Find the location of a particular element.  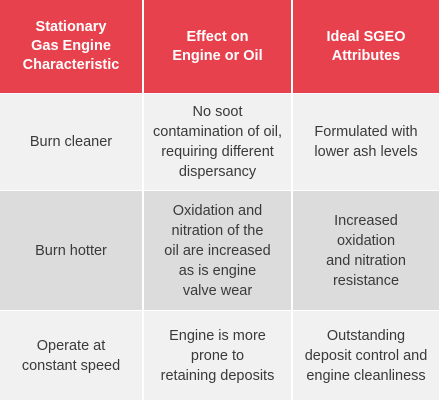

header-attributes-label: Ideal SGEO Attributes is located at coordinates (366, 46).